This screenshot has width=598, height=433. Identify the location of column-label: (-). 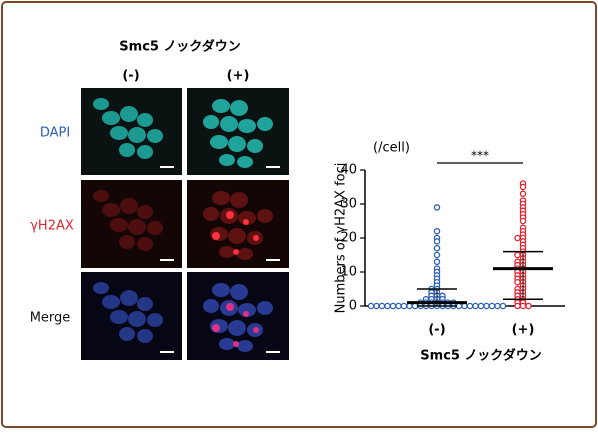
(130, 76).